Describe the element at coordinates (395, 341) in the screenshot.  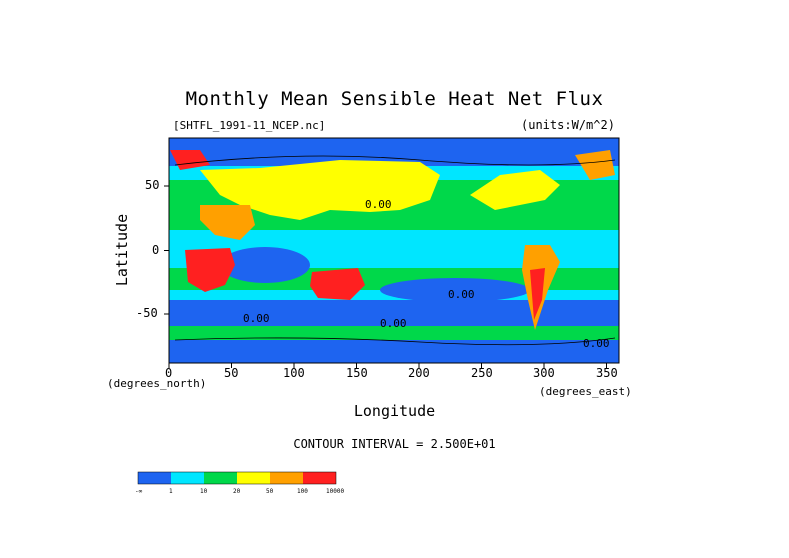
I see `contour-lines-south` at that location.